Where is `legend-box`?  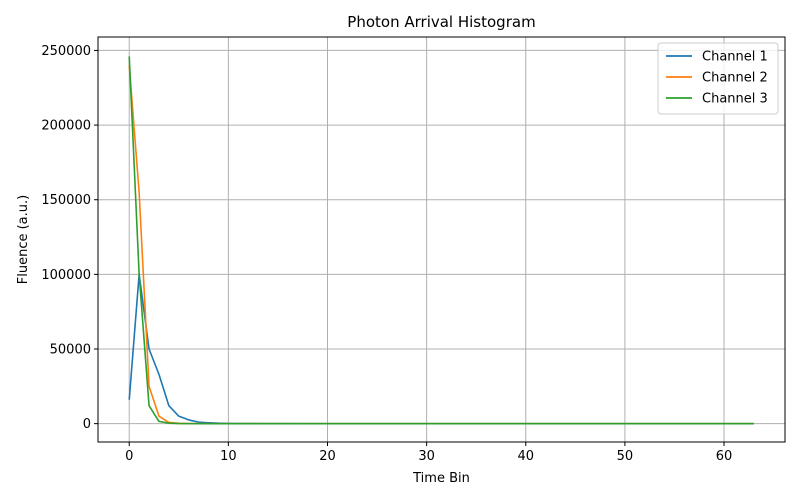 legend-box is located at coordinates (718, 78).